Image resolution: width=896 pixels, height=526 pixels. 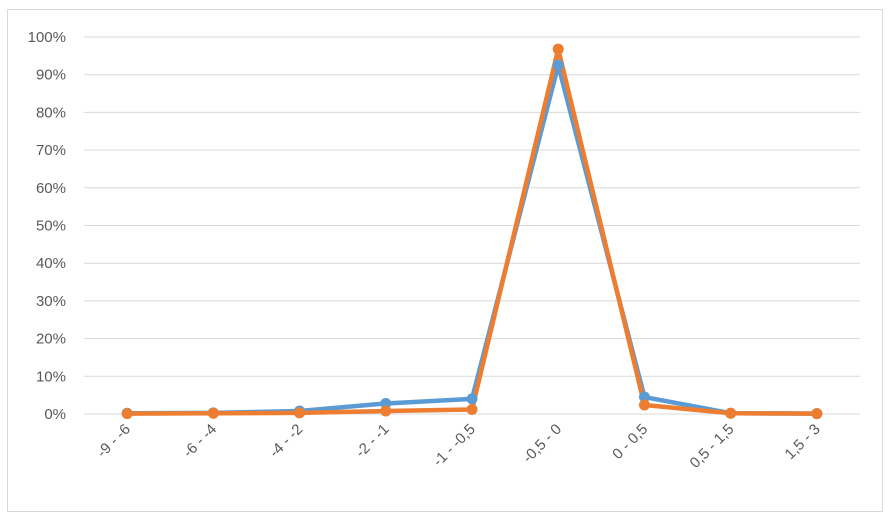 What do you see at coordinates (51, 75) in the screenshot?
I see `y-tick-label: 90%` at bounding box center [51, 75].